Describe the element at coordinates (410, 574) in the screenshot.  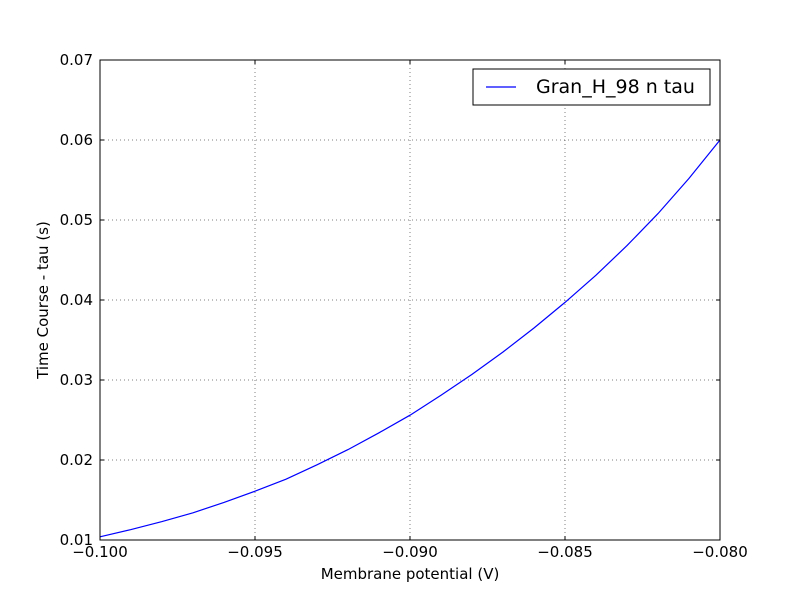
I see `x-axis-label: Membrane potential (V)` at that location.